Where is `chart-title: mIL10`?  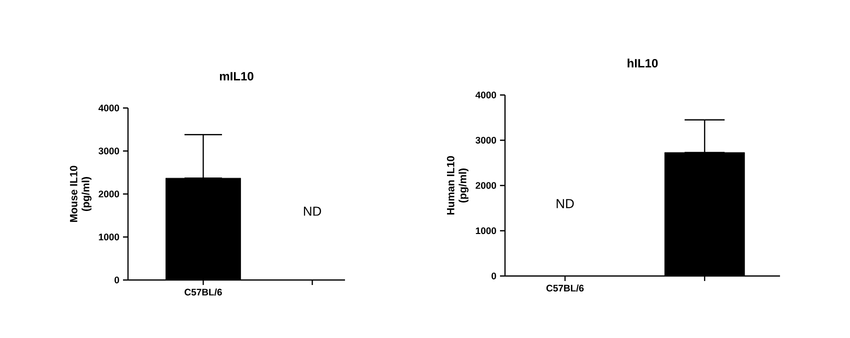 chart-title: mIL10 is located at coordinates (237, 76).